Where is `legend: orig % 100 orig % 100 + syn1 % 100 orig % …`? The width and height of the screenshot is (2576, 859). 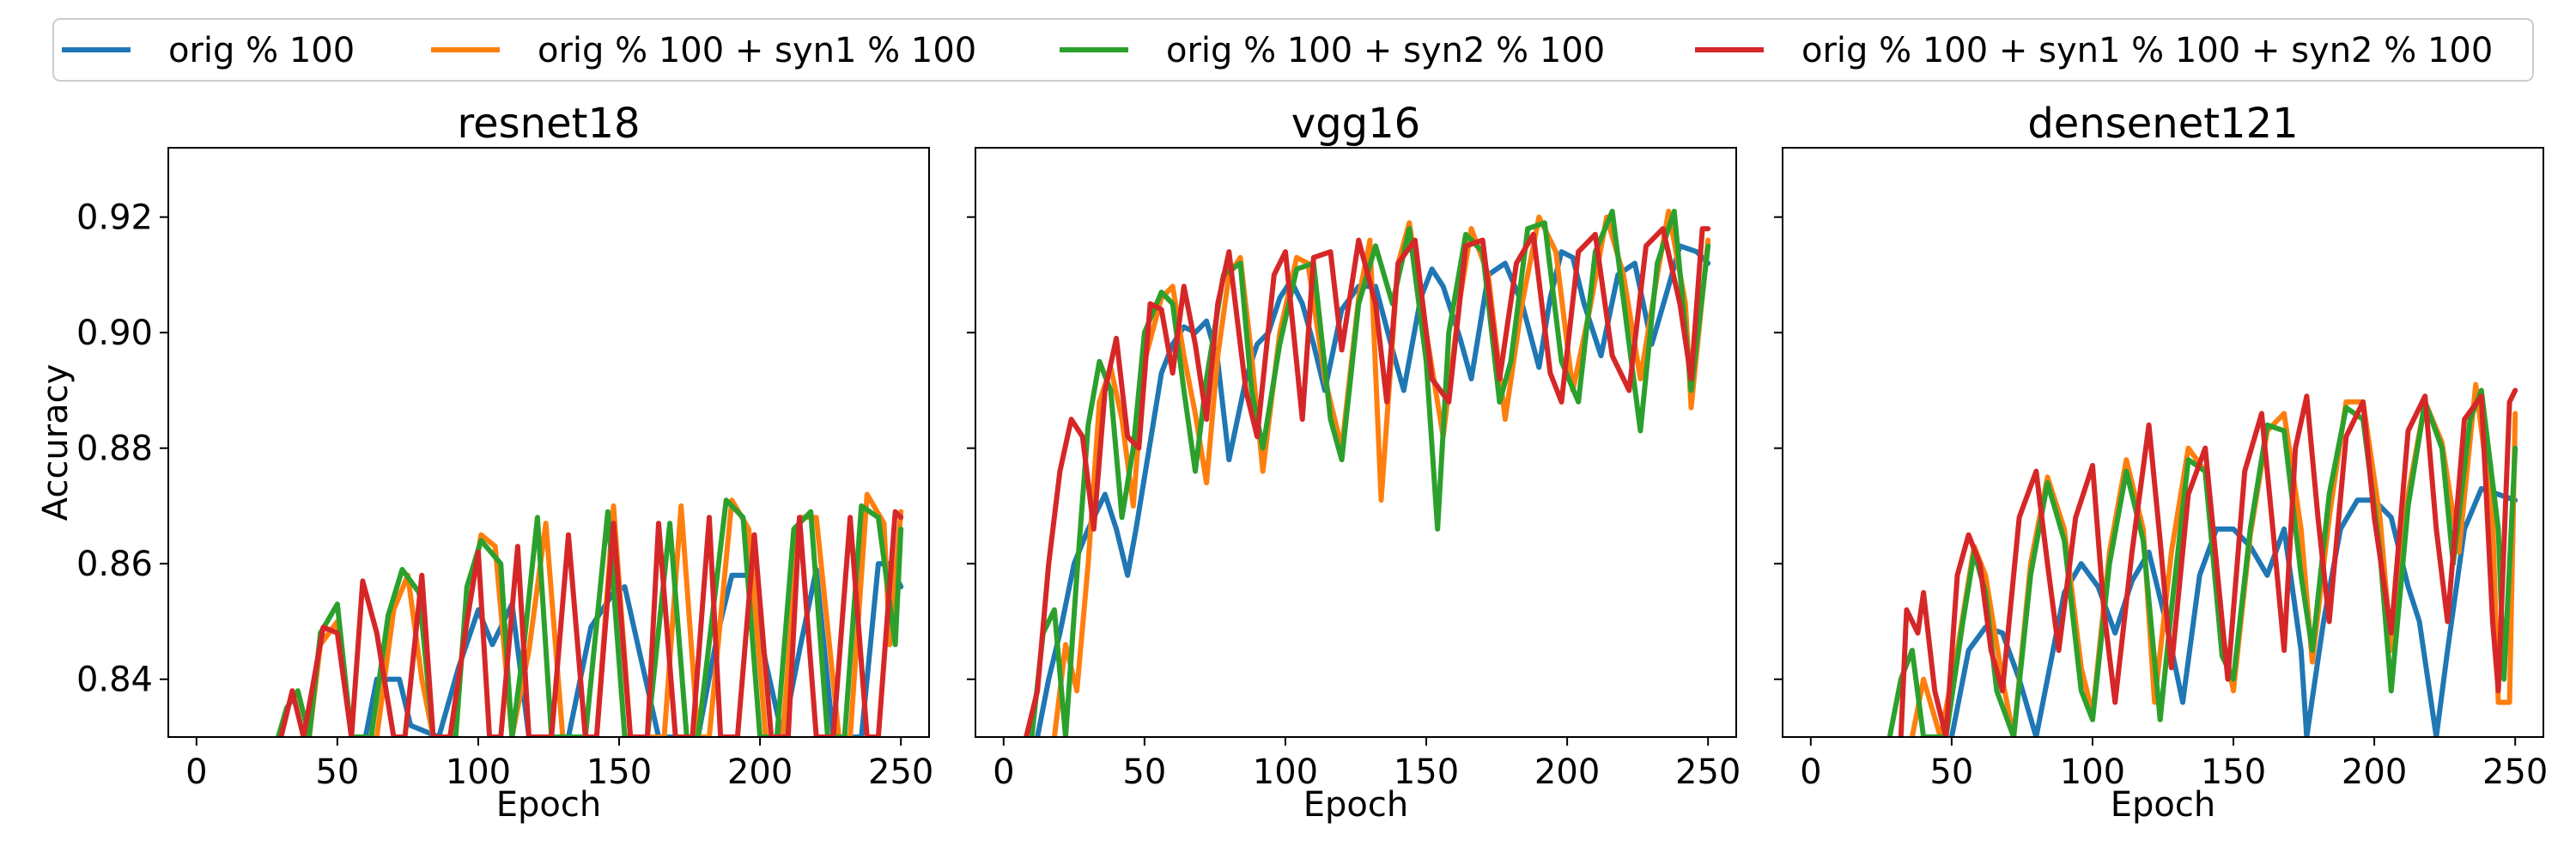 legend: orig % 100 orig % 100 + syn1 % 100 orig % … is located at coordinates (1293, 50).